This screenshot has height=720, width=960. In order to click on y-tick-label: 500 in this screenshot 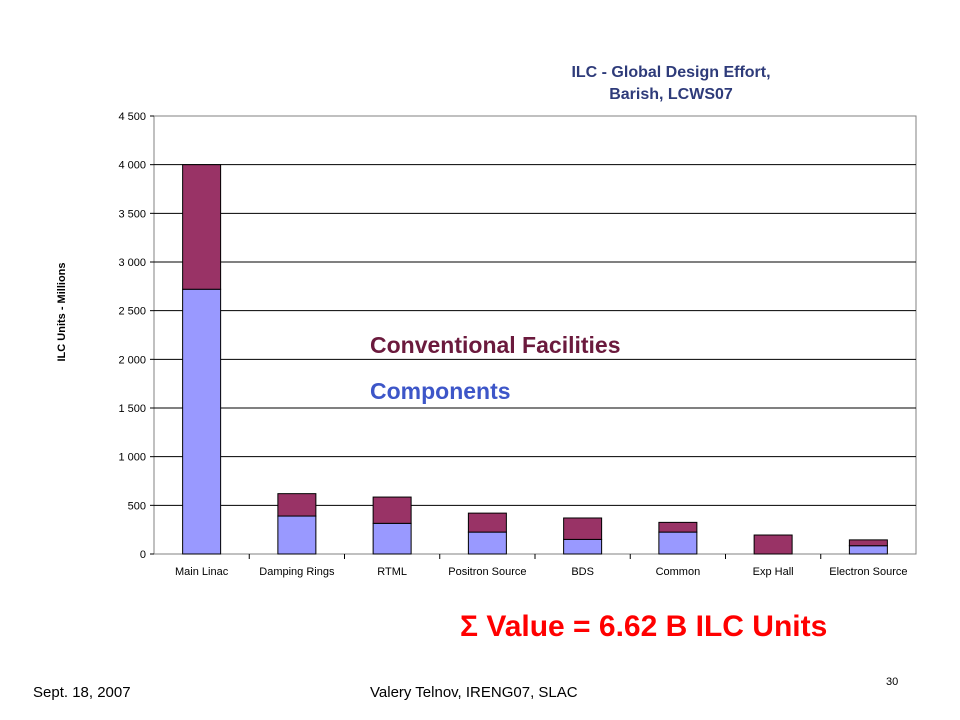, I will do `click(137, 506)`.